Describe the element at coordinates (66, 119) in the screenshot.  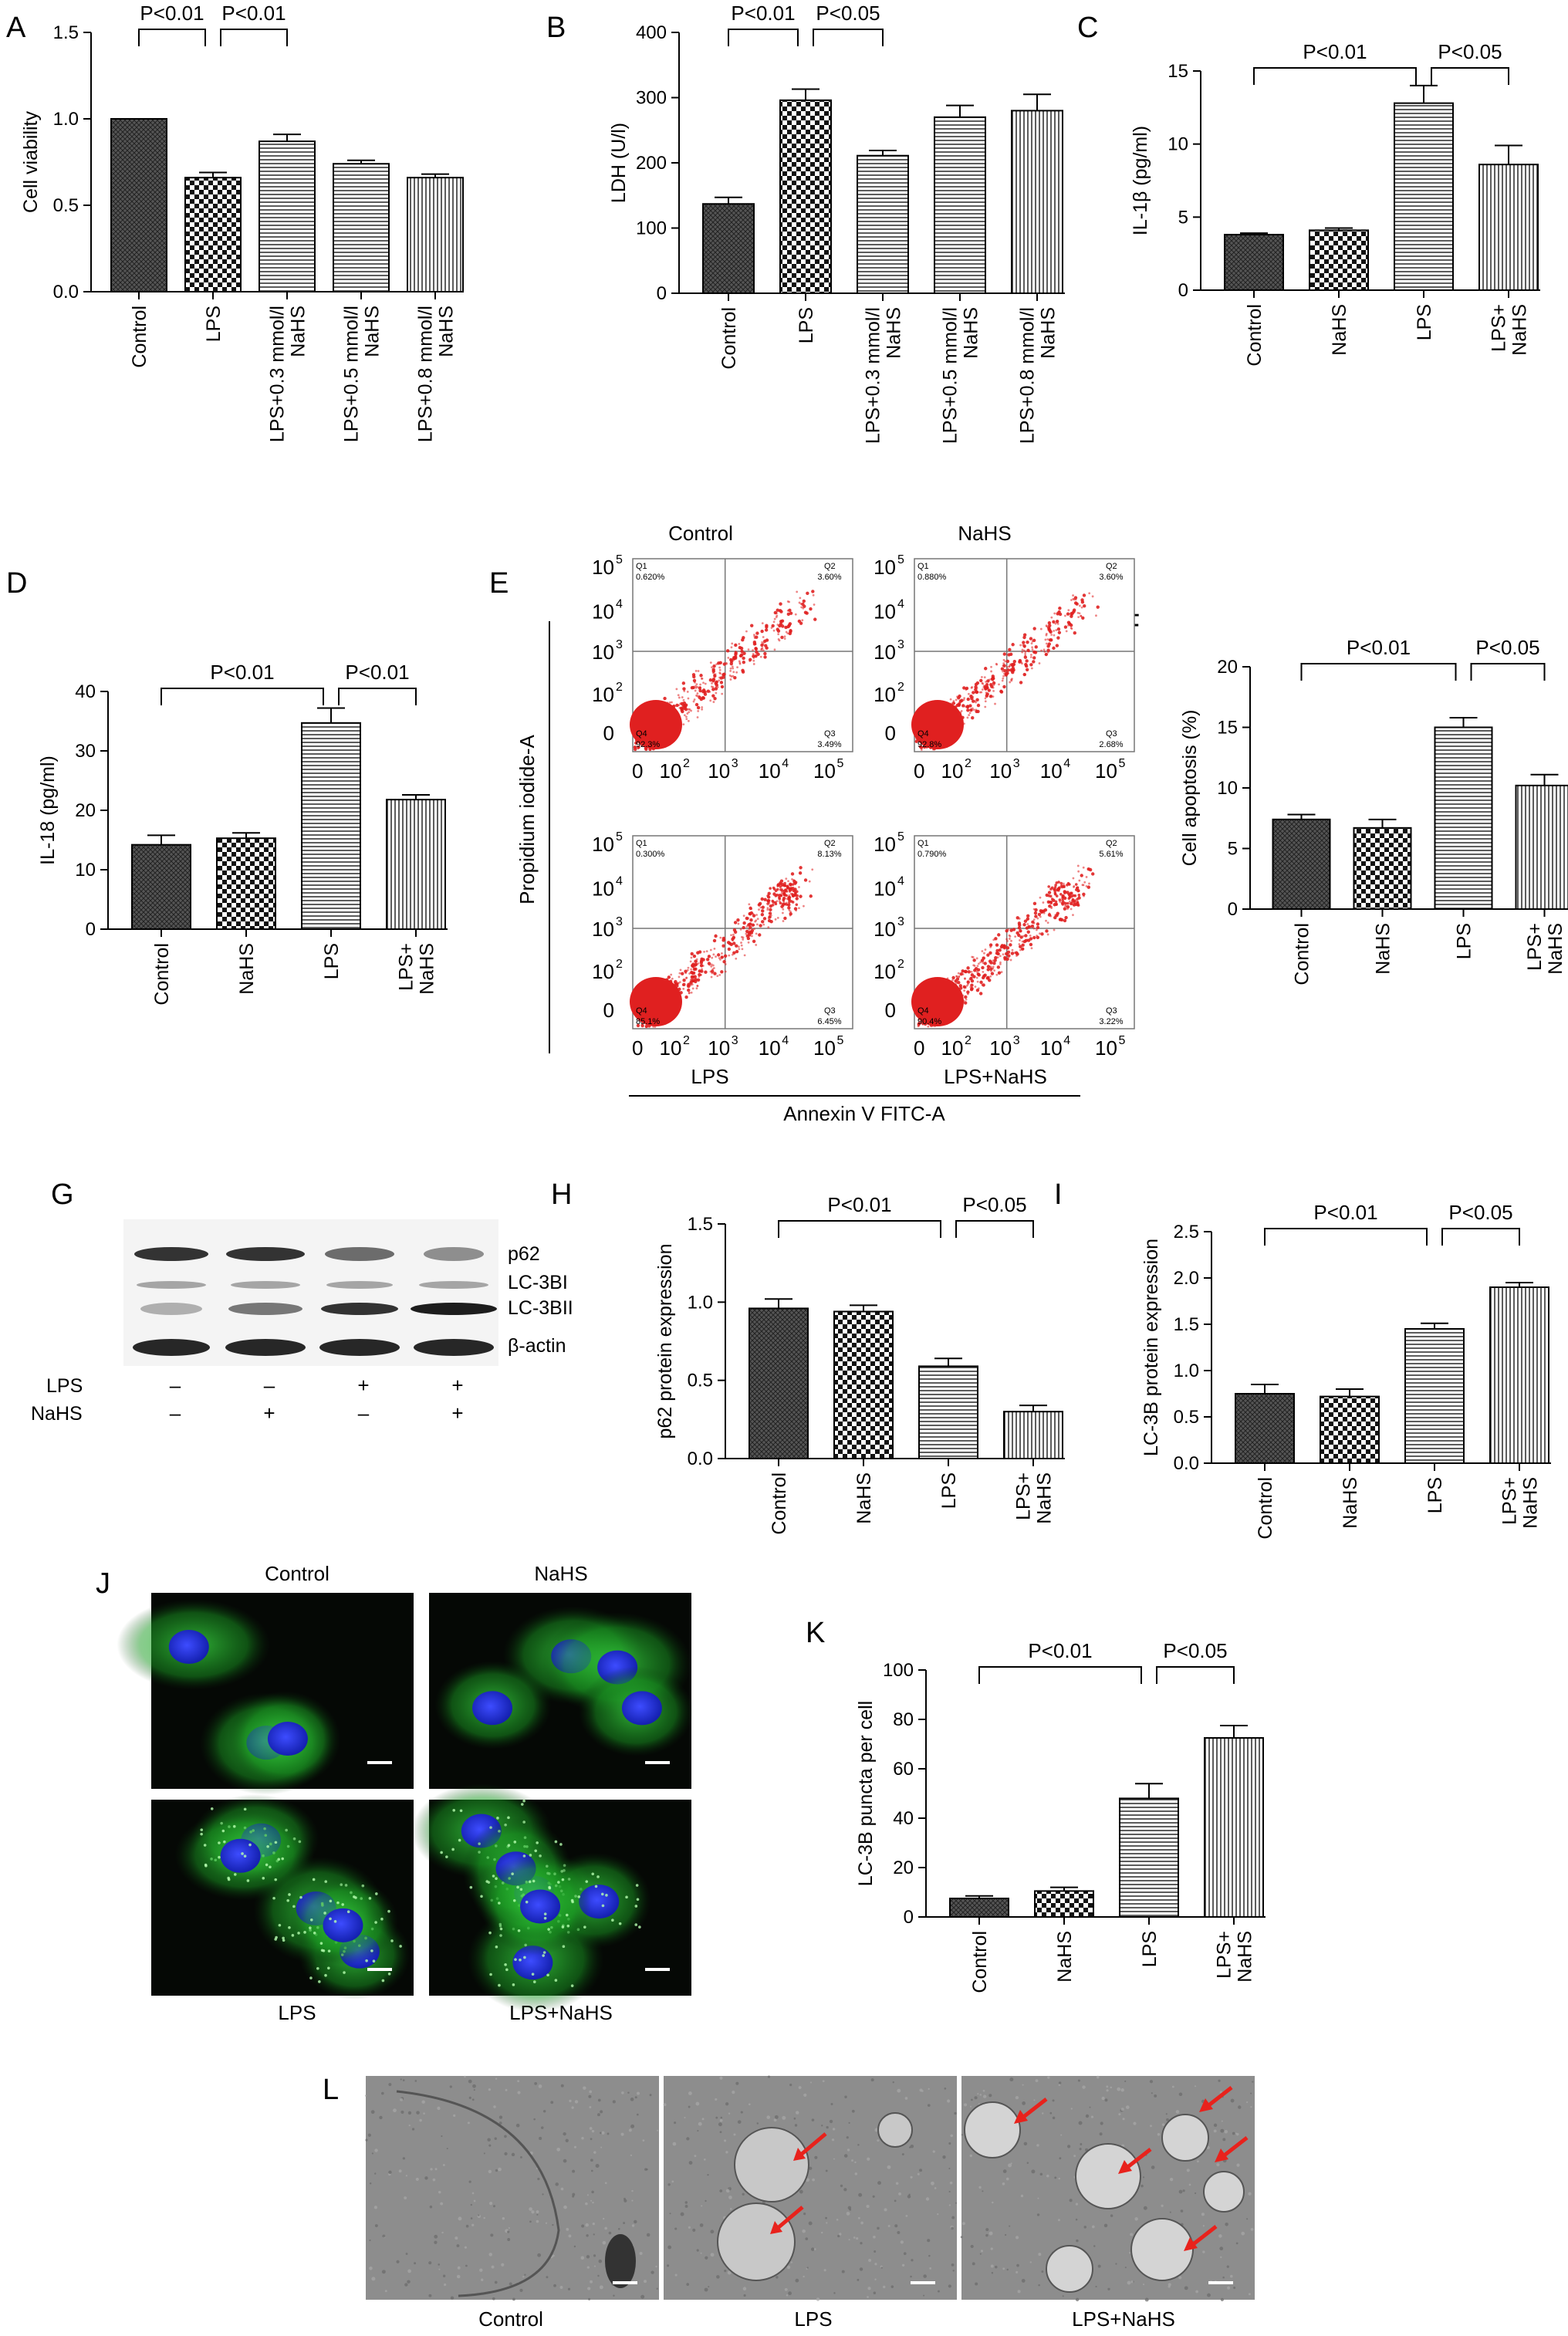
I see `chart-a-y-tick-label: 1.0` at that location.